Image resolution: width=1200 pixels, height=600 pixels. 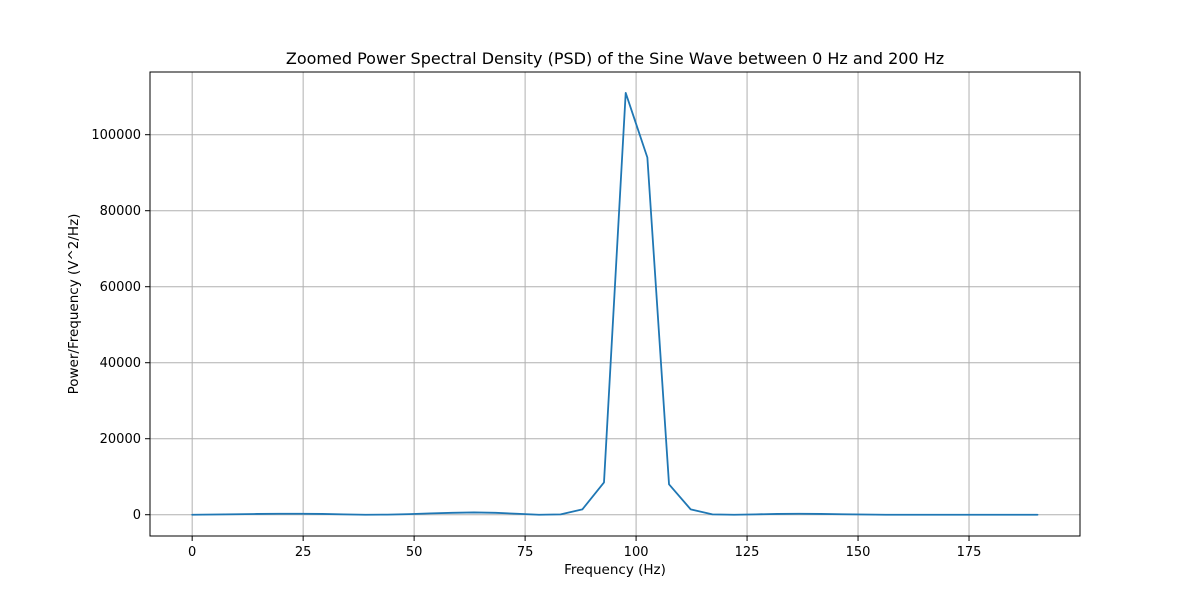 I want to click on y-tick-label: 40000, so click(x=120, y=363).